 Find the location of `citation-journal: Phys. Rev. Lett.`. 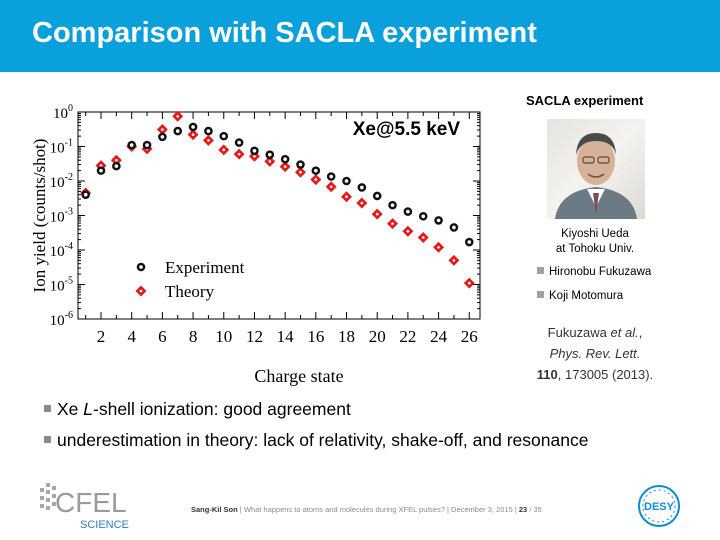

citation-journal: Phys. Rev. Lett. is located at coordinates (595, 353).